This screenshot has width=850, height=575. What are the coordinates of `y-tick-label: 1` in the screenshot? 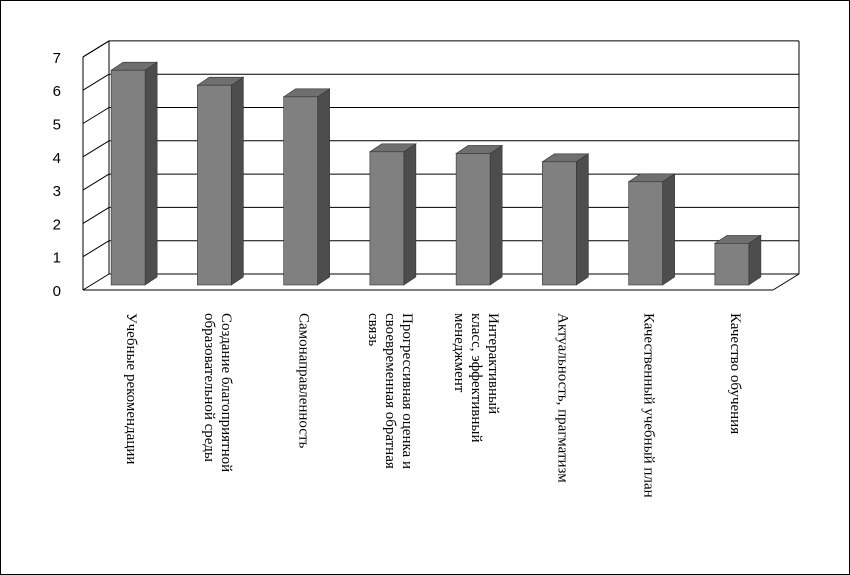 It's located at (57, 258).